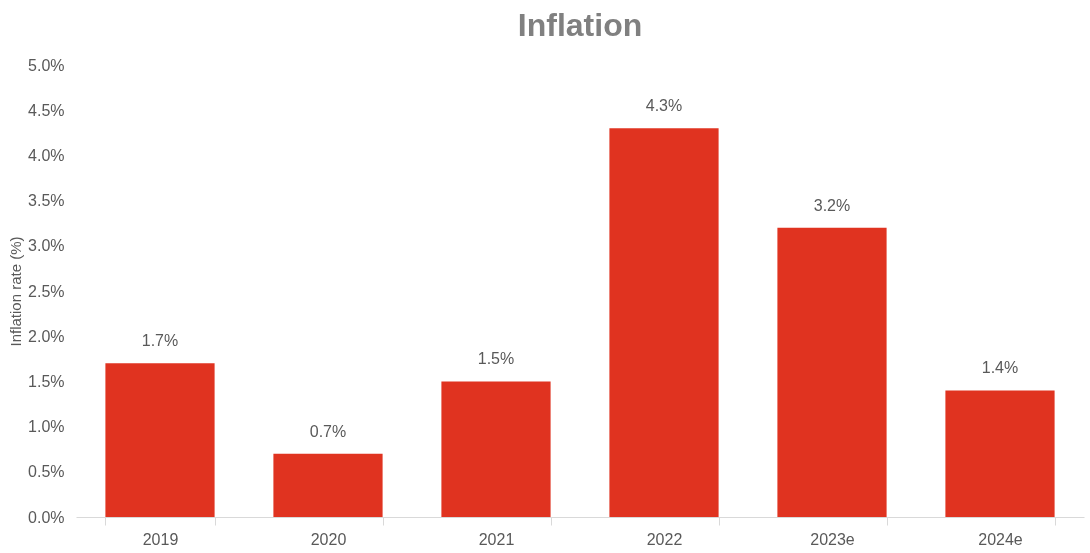 The image size is (1090, 553). I want to click on y-tick-label: 5.0%, so click(46, 65).